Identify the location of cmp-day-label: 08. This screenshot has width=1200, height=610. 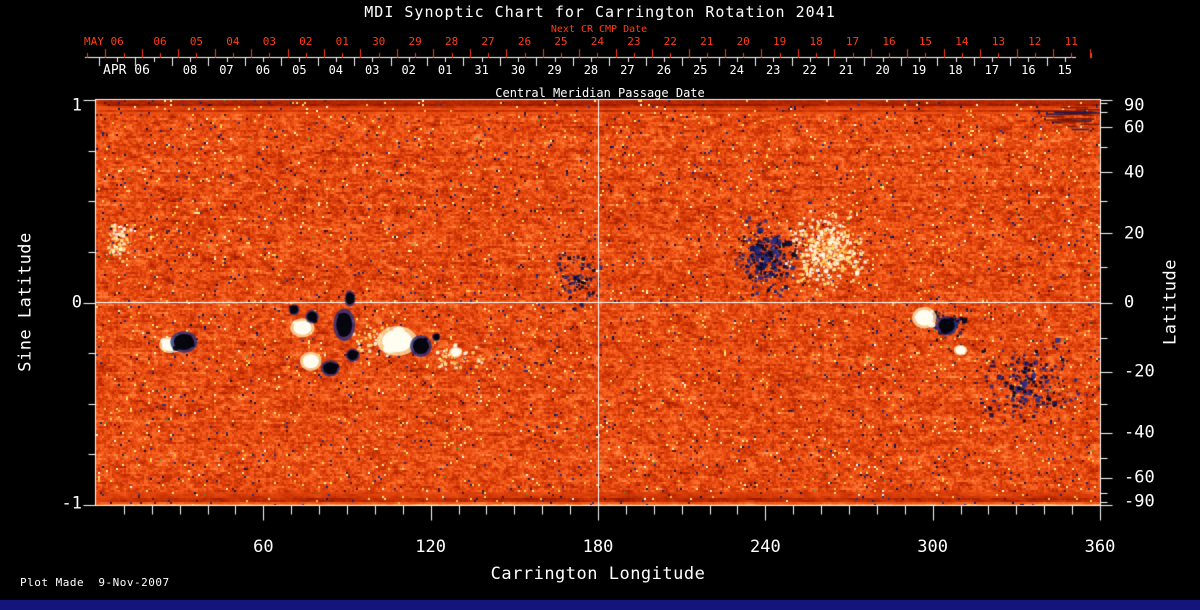
(190, 70).